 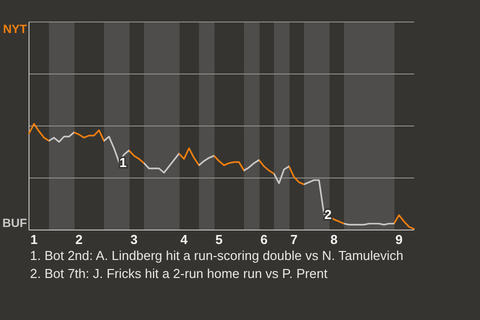 What do you see at coordinates (334, 239) in the screenshot?
I see `x-tick-label: 8` at bounding box center [334, 239].